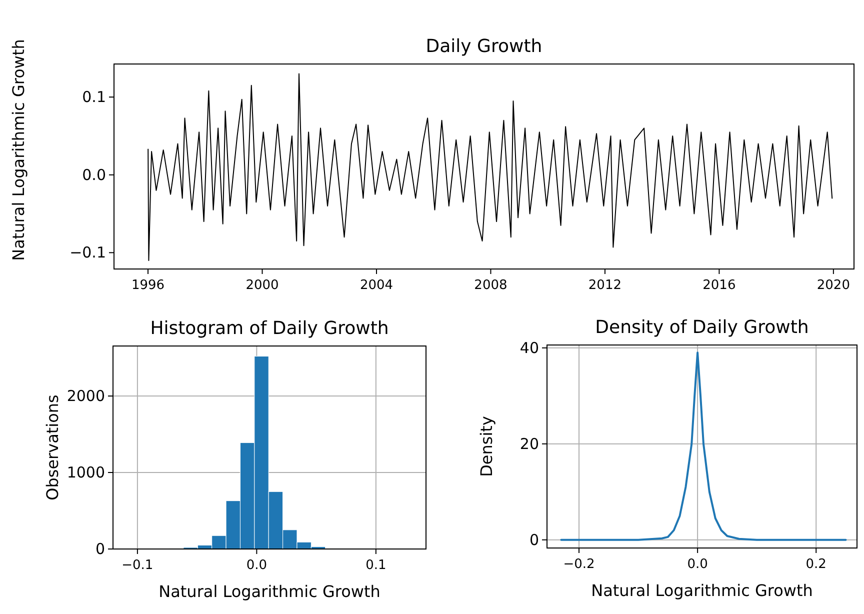  Describe the element at coordinates (484, 46) in the screenshot. I see `chart-title: Daily Growth` at that location.